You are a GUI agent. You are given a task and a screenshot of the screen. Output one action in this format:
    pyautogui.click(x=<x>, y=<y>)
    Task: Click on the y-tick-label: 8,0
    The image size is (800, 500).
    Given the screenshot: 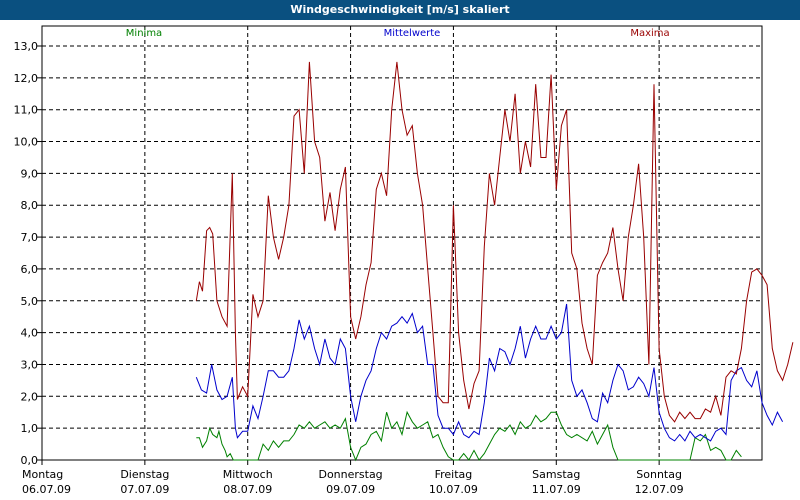 What is the action you would take?
    pyautogui.click(x=30, y=205)
    